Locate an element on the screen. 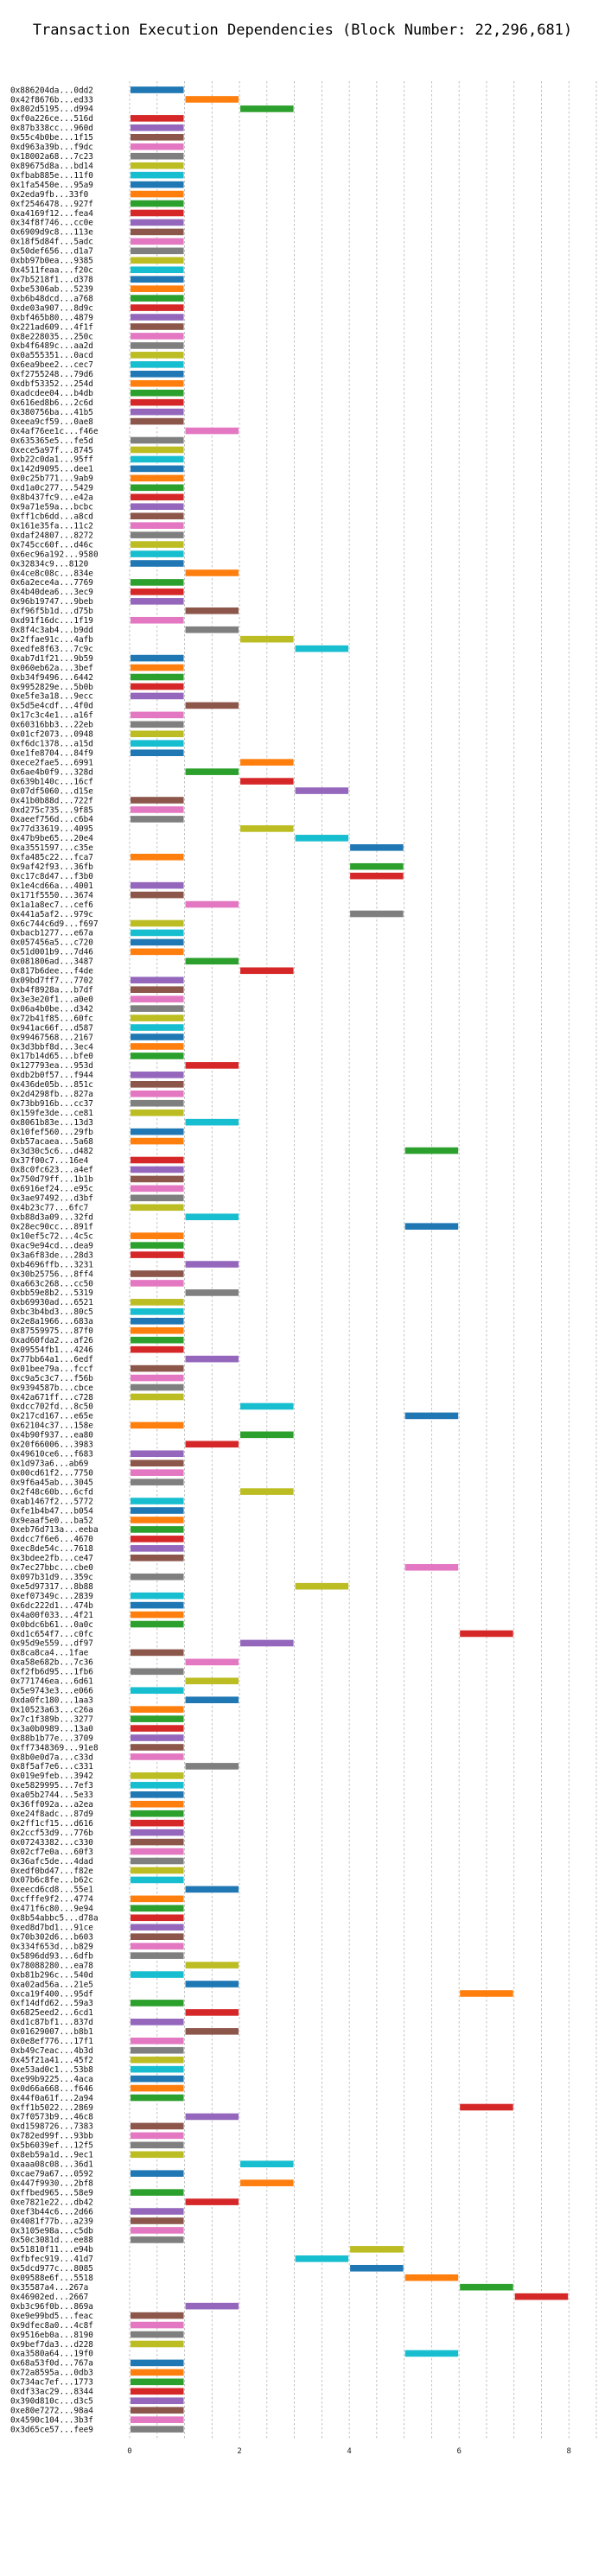 This screenshot has width=605, height=2576. tx-hash-label: 0xadcdee04...b4db is located at coordinates (51, 393).